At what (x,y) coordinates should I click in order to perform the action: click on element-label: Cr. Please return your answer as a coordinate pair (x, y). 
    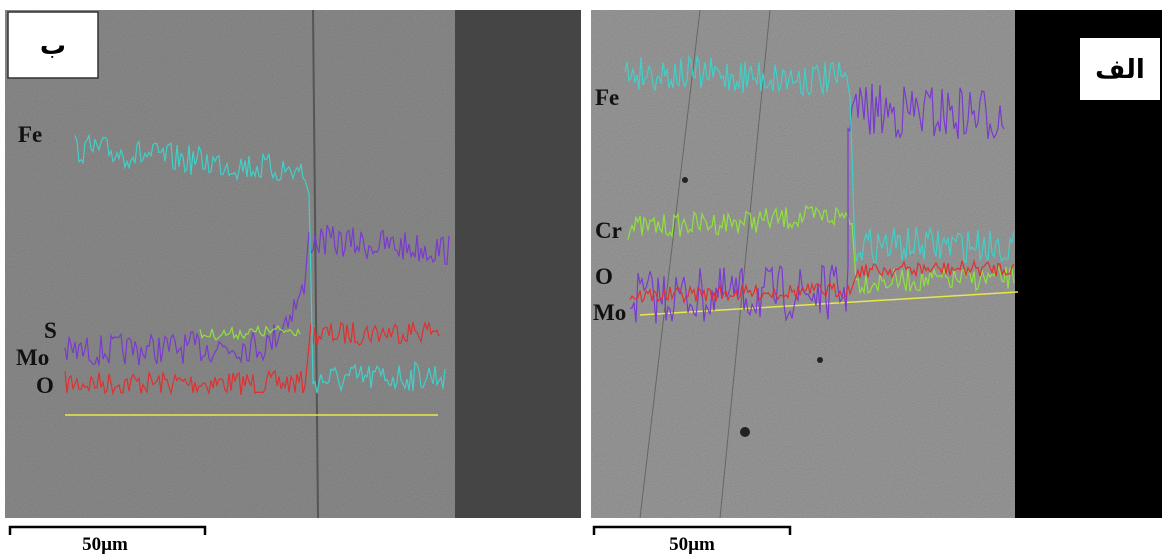
    Looking at the image, I should click on (608, 230).